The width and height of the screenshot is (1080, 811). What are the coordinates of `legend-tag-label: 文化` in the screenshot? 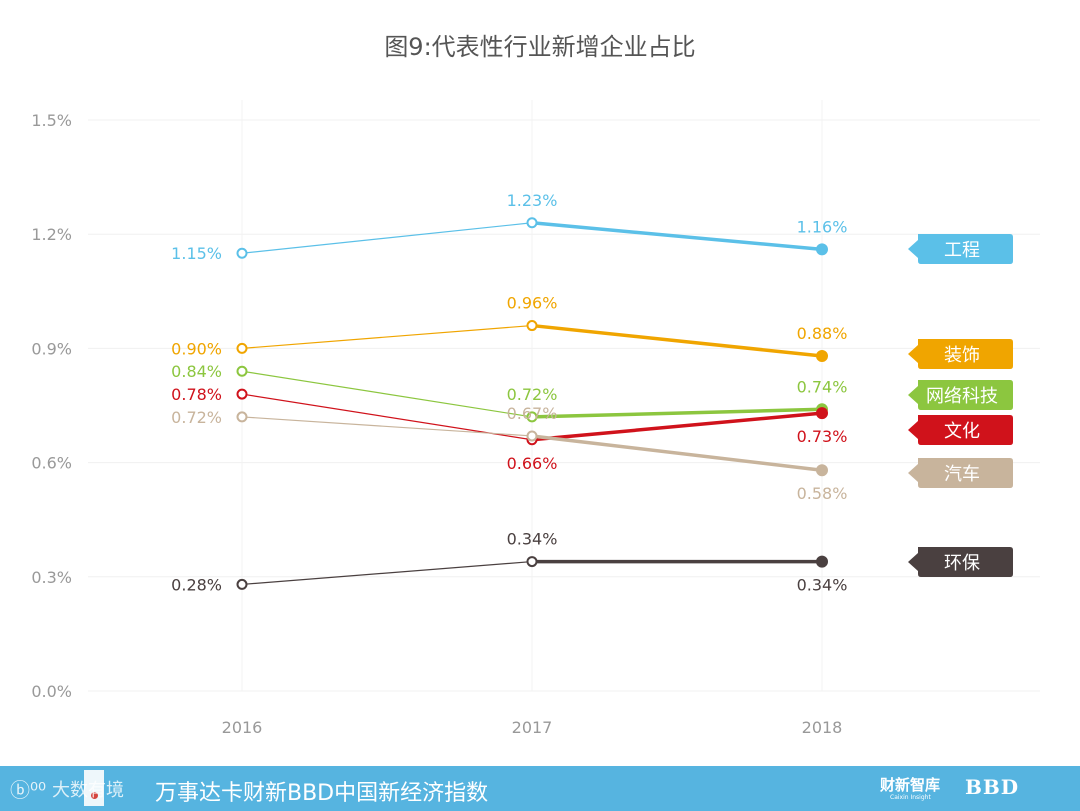 It's located at (962, 431).